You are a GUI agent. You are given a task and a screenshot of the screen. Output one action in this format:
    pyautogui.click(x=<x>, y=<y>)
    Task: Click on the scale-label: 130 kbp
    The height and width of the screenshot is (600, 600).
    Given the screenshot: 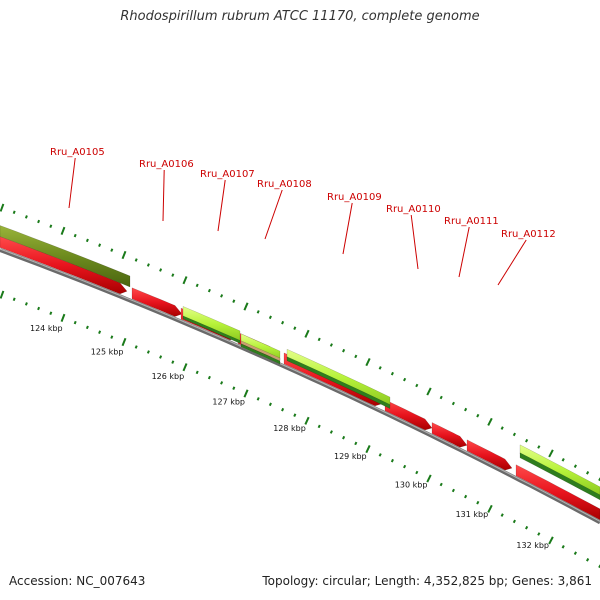 What is the action you would take?
    pyautogui.click(x=411, y=485)
    